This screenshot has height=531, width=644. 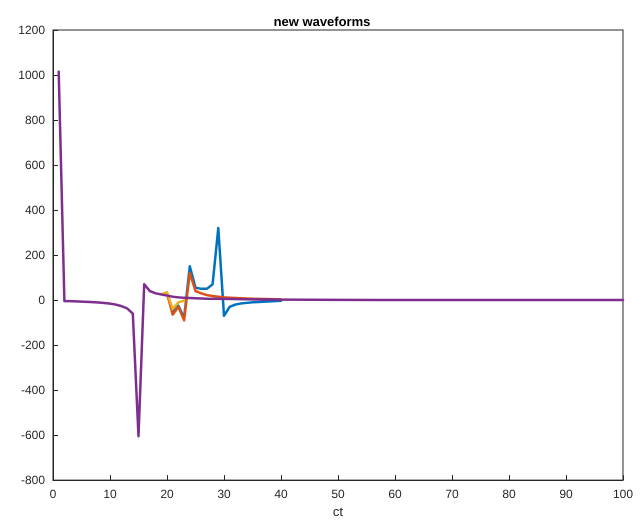 I want to click on y-tick-label: 200, so click(x=35, y=255).